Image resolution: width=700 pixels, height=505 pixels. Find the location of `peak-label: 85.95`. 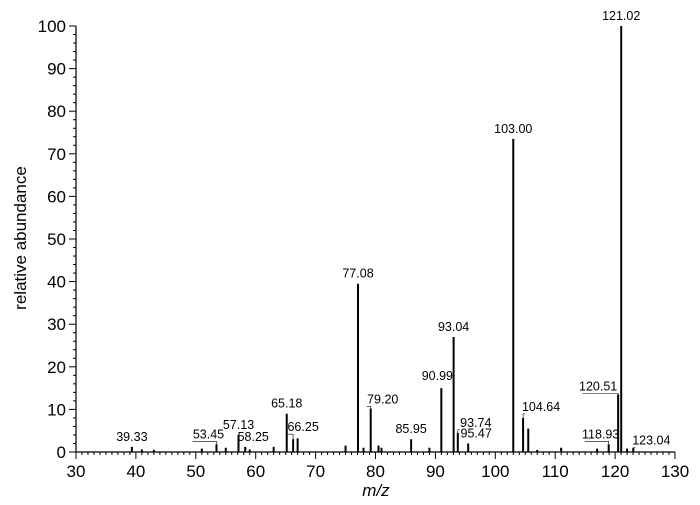

peak-label: 85.95 is located at coordinates (410, 429).